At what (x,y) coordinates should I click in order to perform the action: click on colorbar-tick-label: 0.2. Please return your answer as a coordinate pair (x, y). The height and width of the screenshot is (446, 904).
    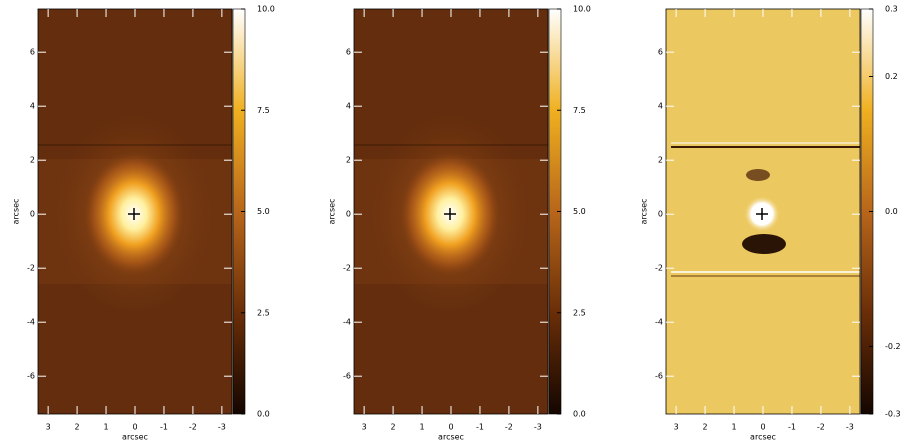
    Looking at the image, I should click on (891, 76).